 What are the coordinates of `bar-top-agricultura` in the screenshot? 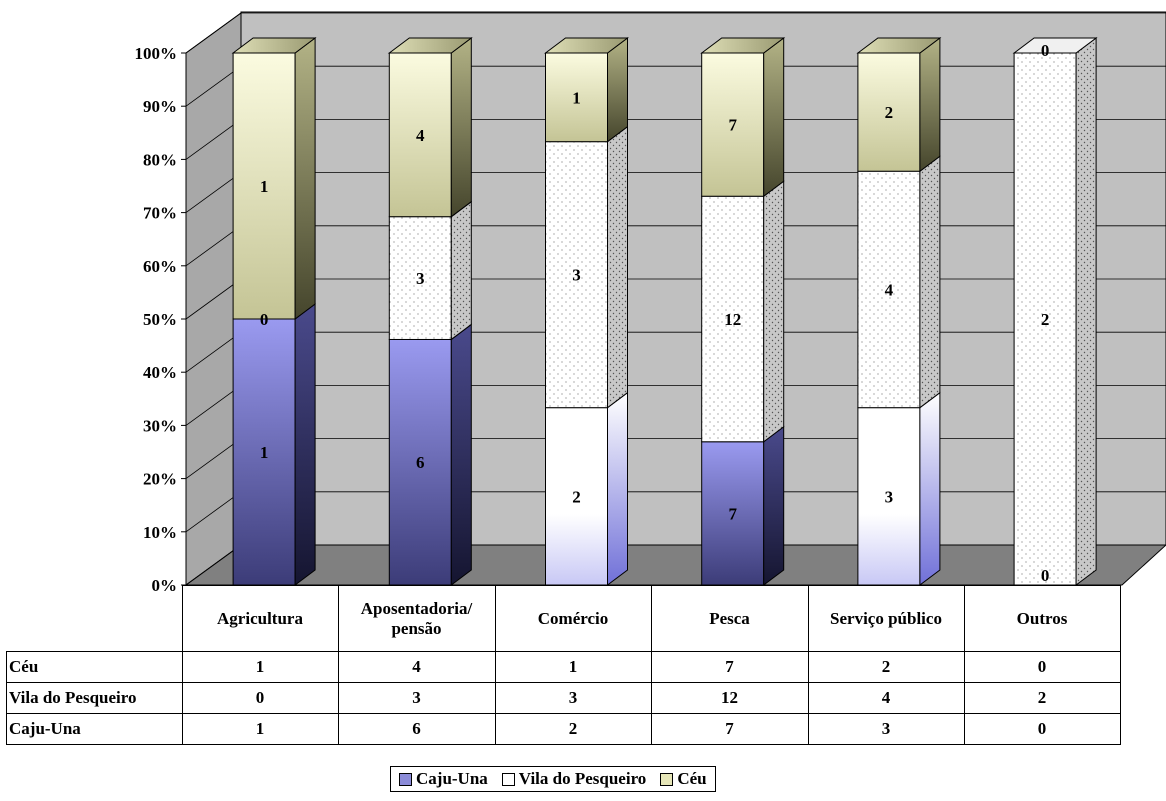 It's located at (274, 45).